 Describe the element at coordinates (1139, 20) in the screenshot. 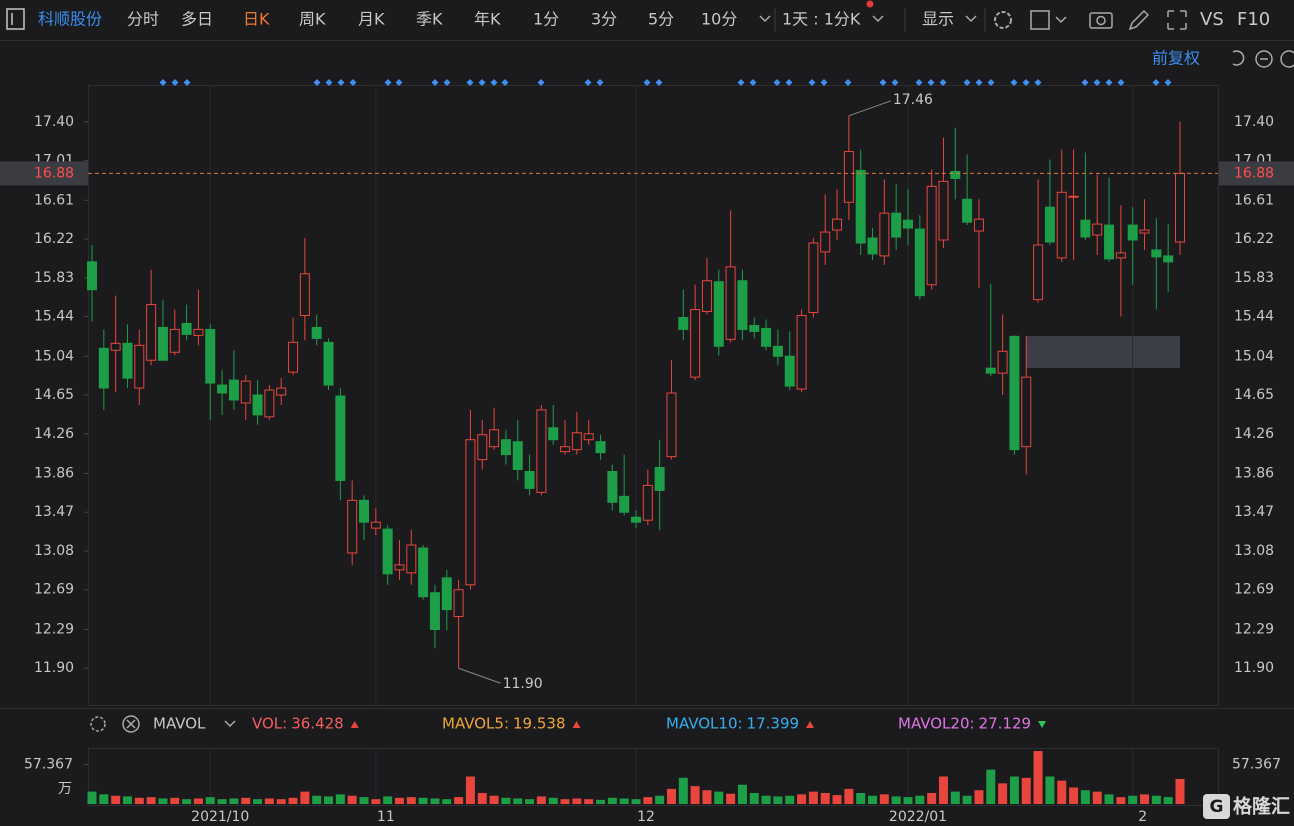

I see `draw-icon` at that location.